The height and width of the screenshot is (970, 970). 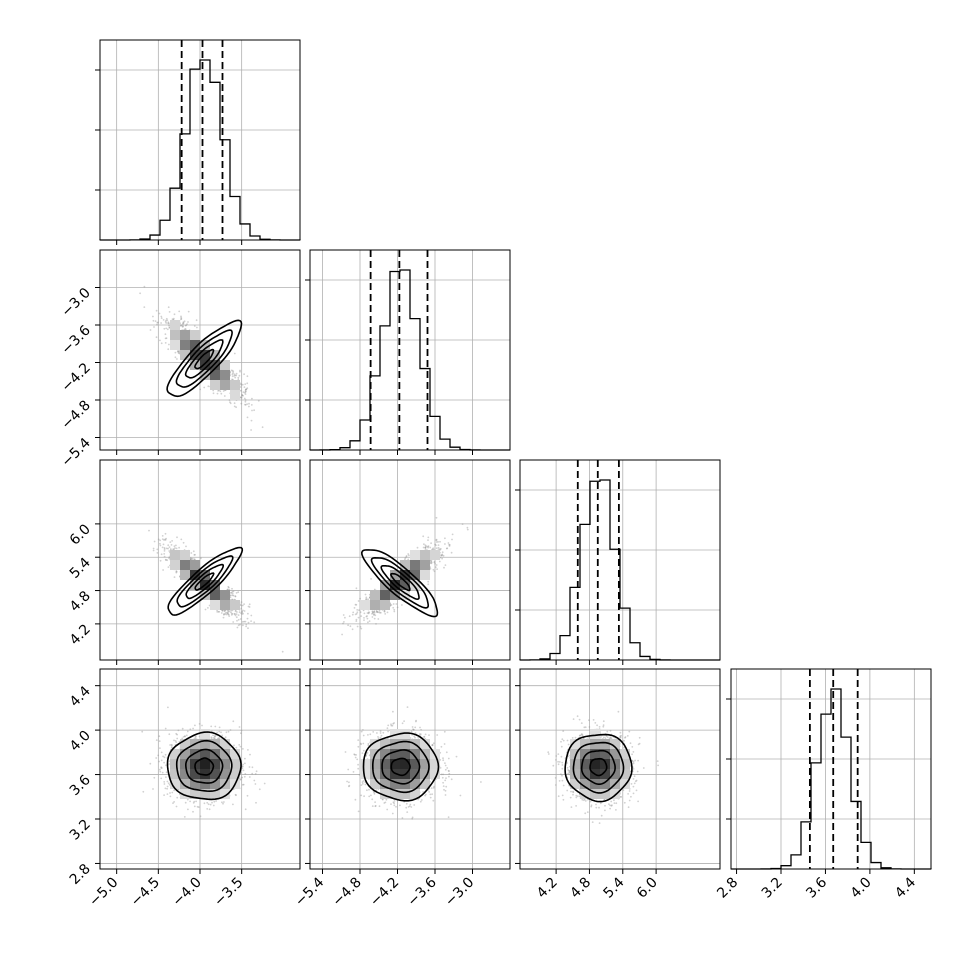 What do you see at coordinates (75, 415) in the screenshot?
I see `y-tick-label: −4.8` at bounding box center [75, 415].